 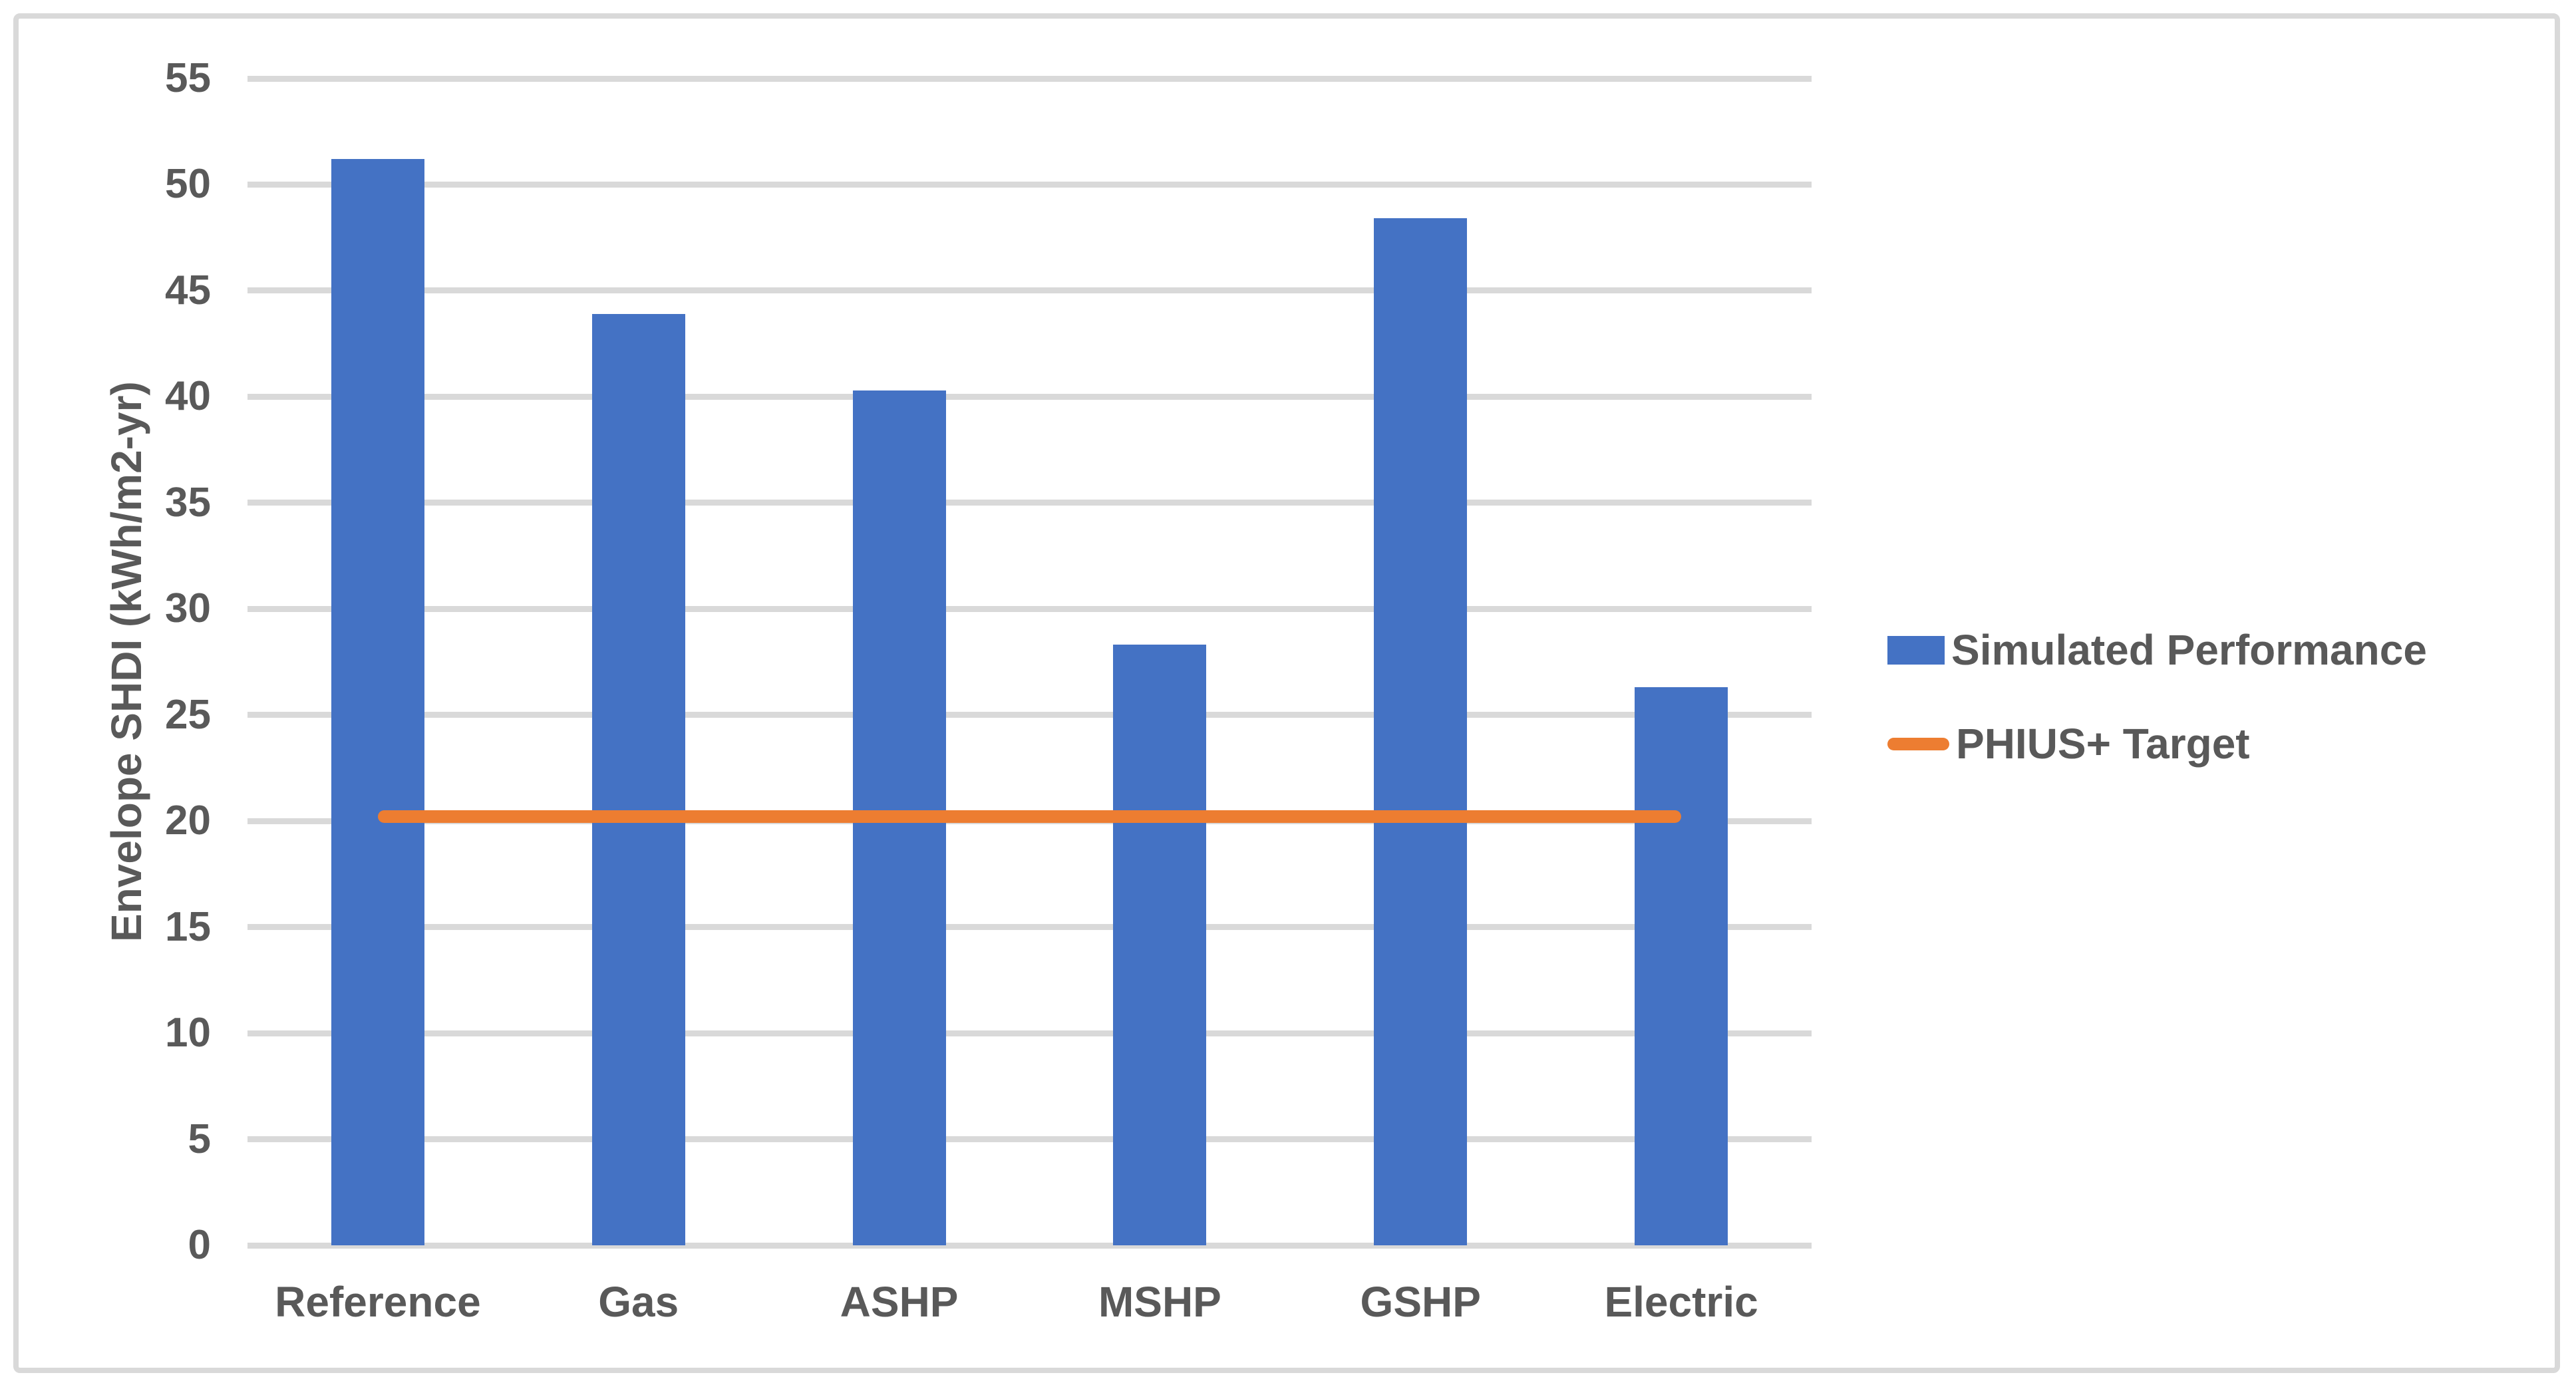 I want to click on target-line, so click(x=1029, y=817).